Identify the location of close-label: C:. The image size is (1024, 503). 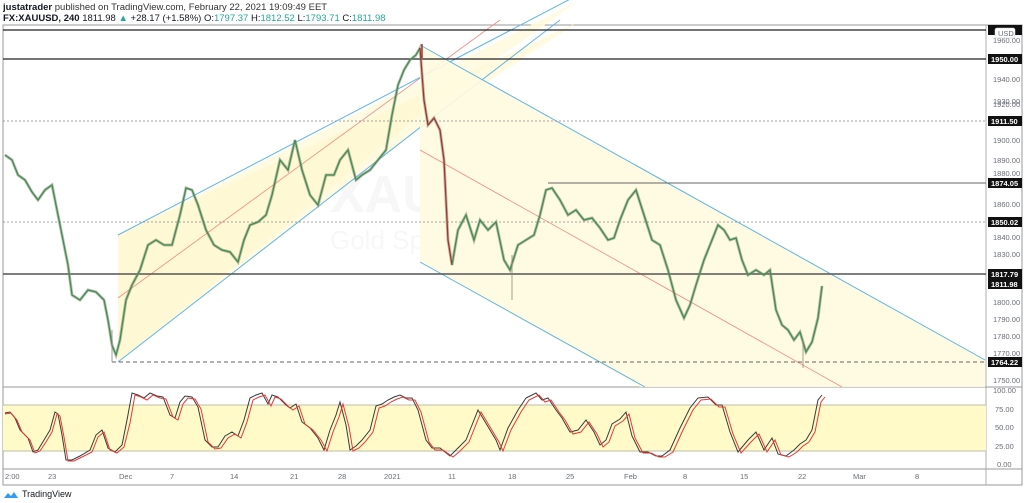
(347, 18).